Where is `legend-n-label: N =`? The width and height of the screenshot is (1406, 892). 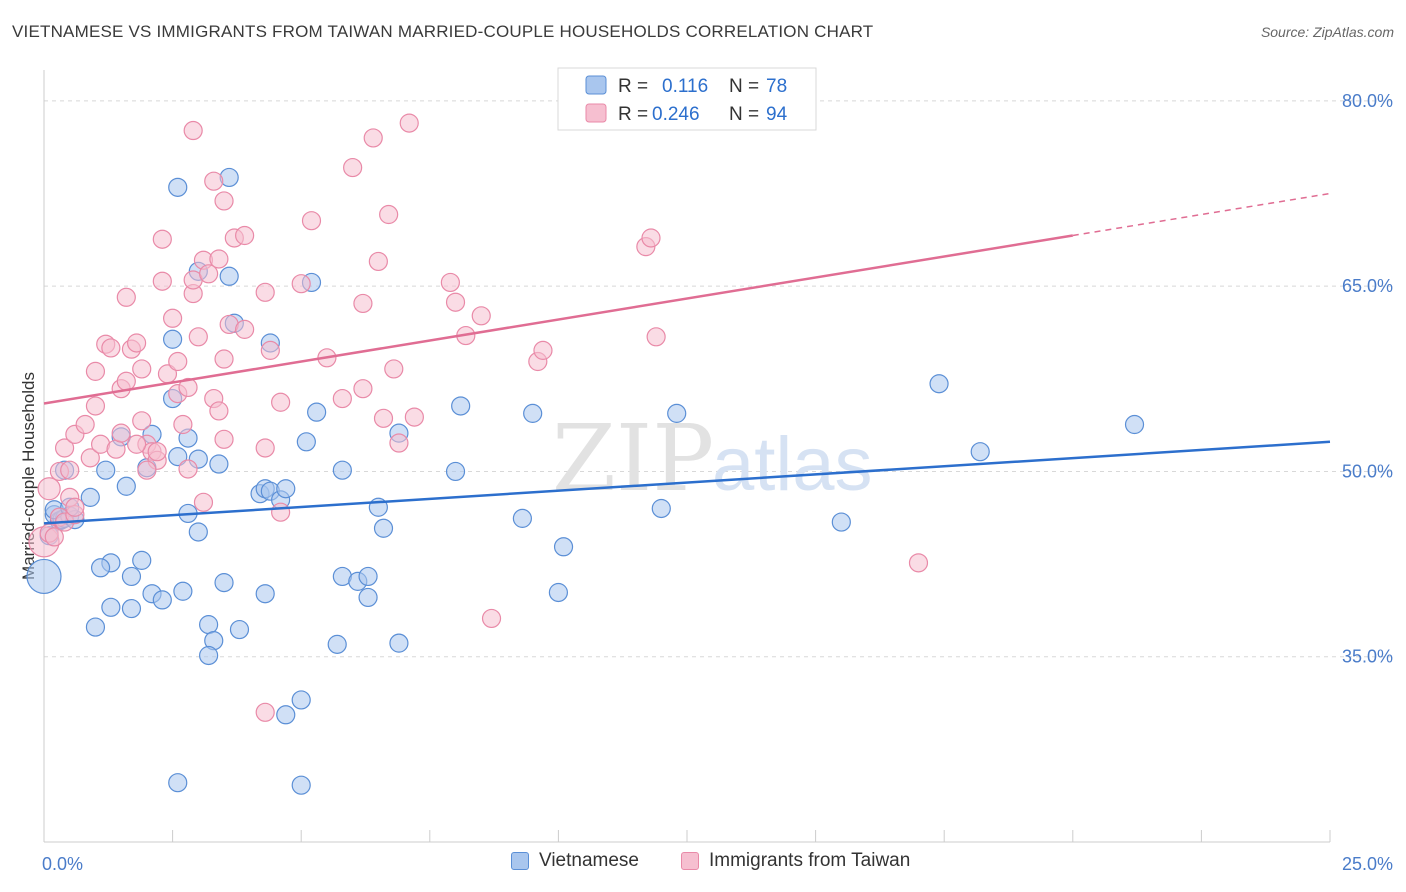
legend-n-label: N = is located at coordinates (744, 86).